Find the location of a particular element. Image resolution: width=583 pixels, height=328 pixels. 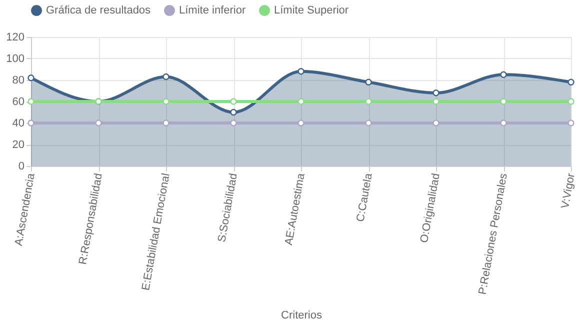

y-tick-label: 120 is located at coordinates (15, 38).